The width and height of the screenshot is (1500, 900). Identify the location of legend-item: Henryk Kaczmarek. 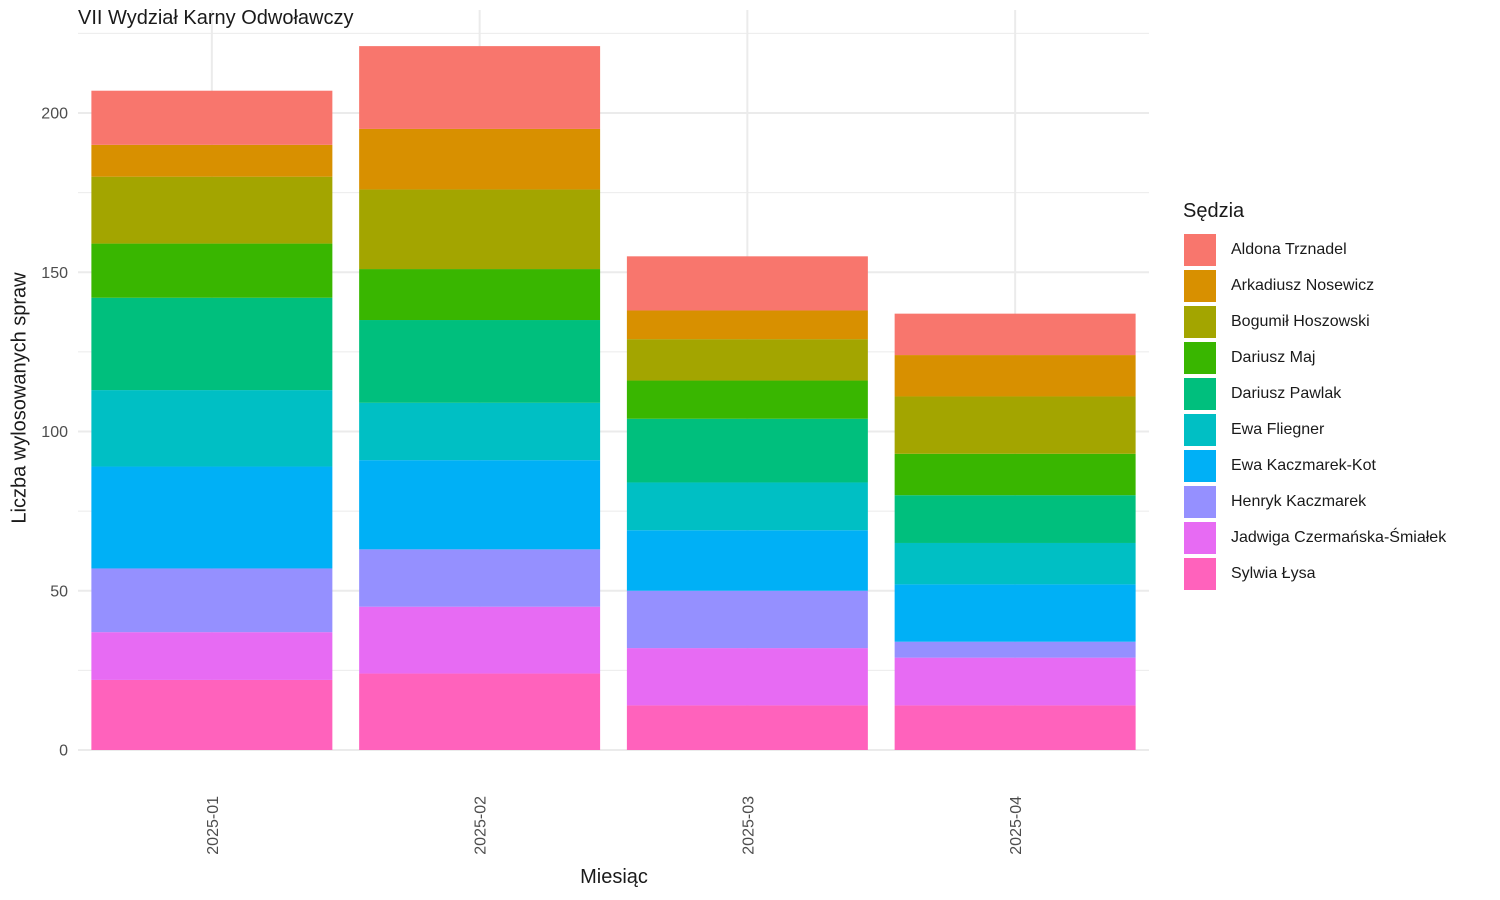
(1314, 502).